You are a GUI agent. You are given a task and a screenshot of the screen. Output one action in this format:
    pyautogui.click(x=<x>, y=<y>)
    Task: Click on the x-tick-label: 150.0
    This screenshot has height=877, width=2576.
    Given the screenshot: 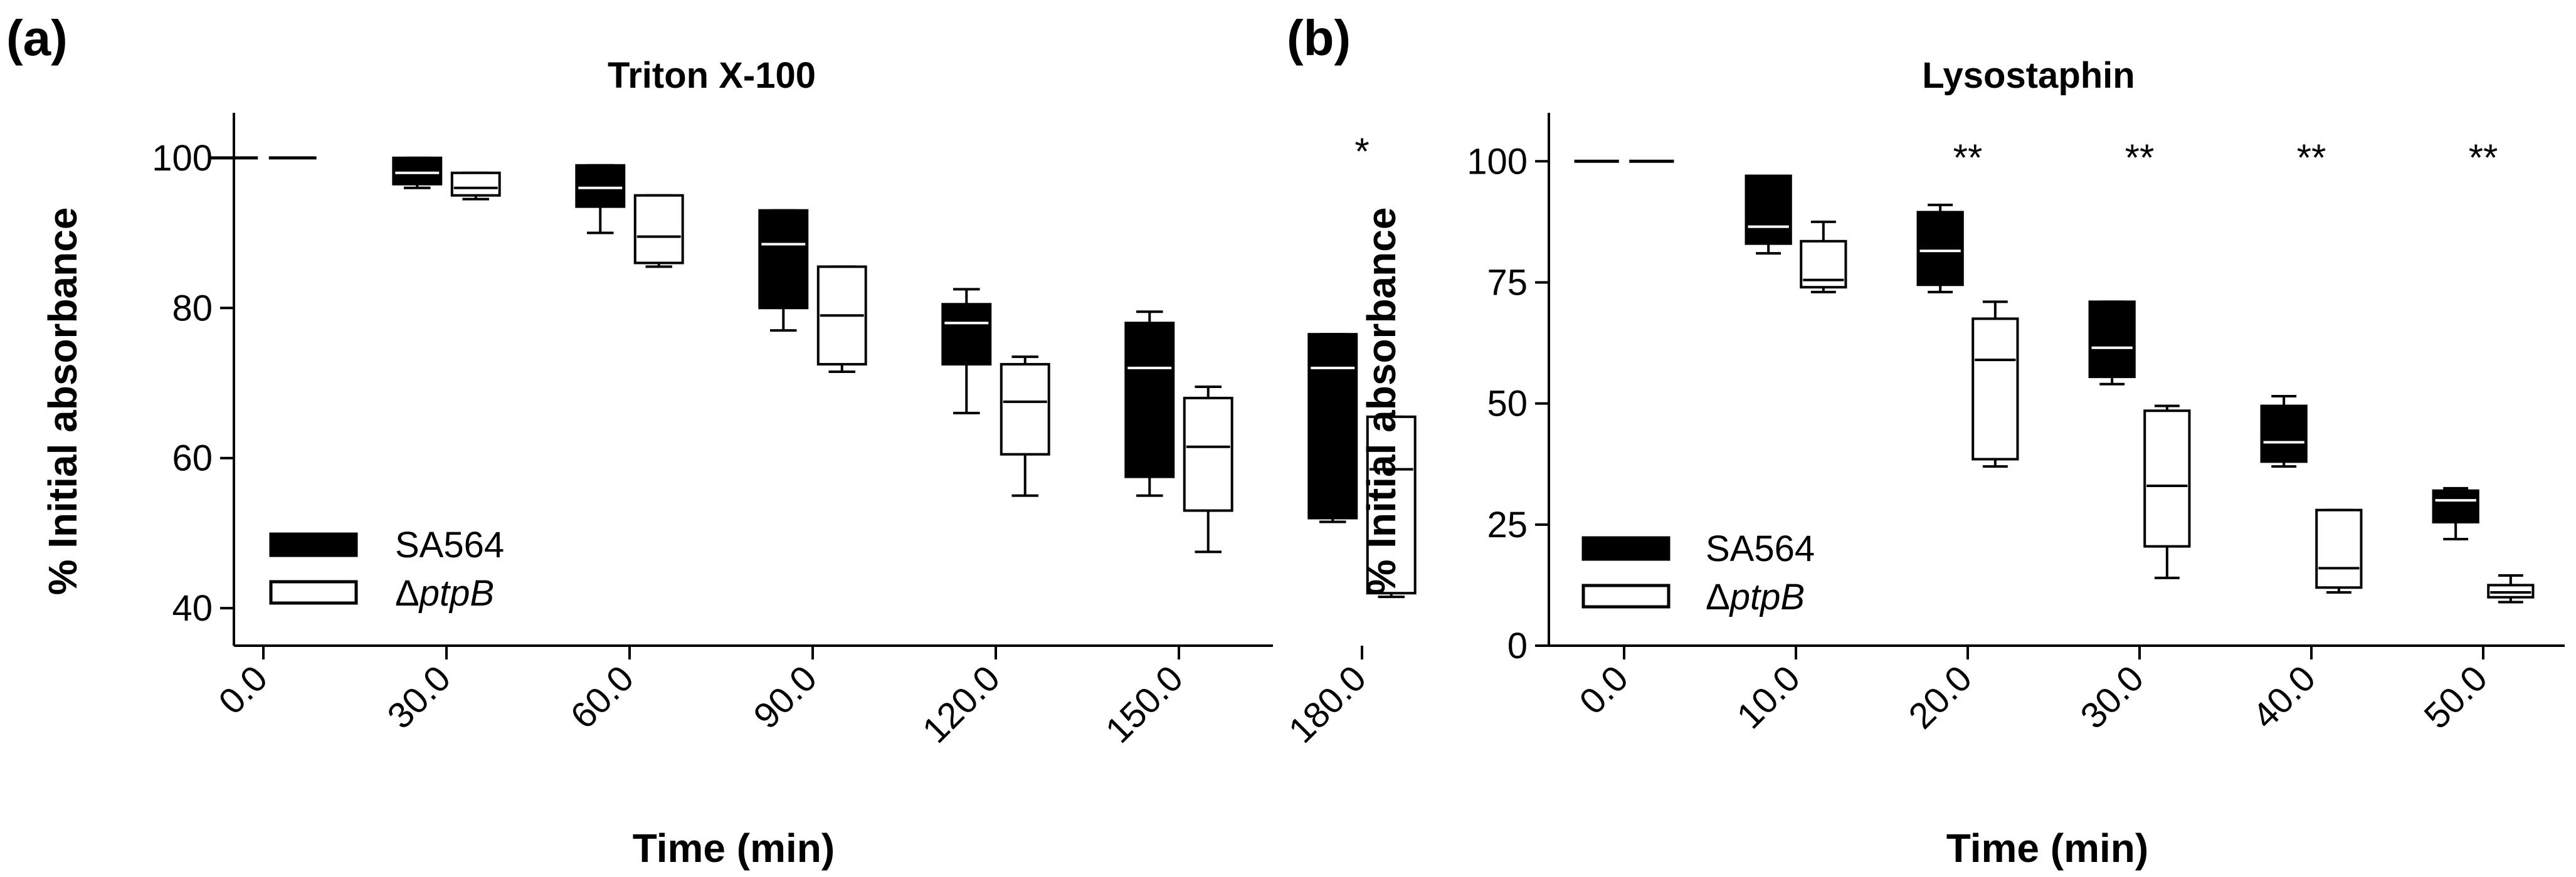 What is the action you would take?
    pyautogui.click(x=1144, y=704)
    